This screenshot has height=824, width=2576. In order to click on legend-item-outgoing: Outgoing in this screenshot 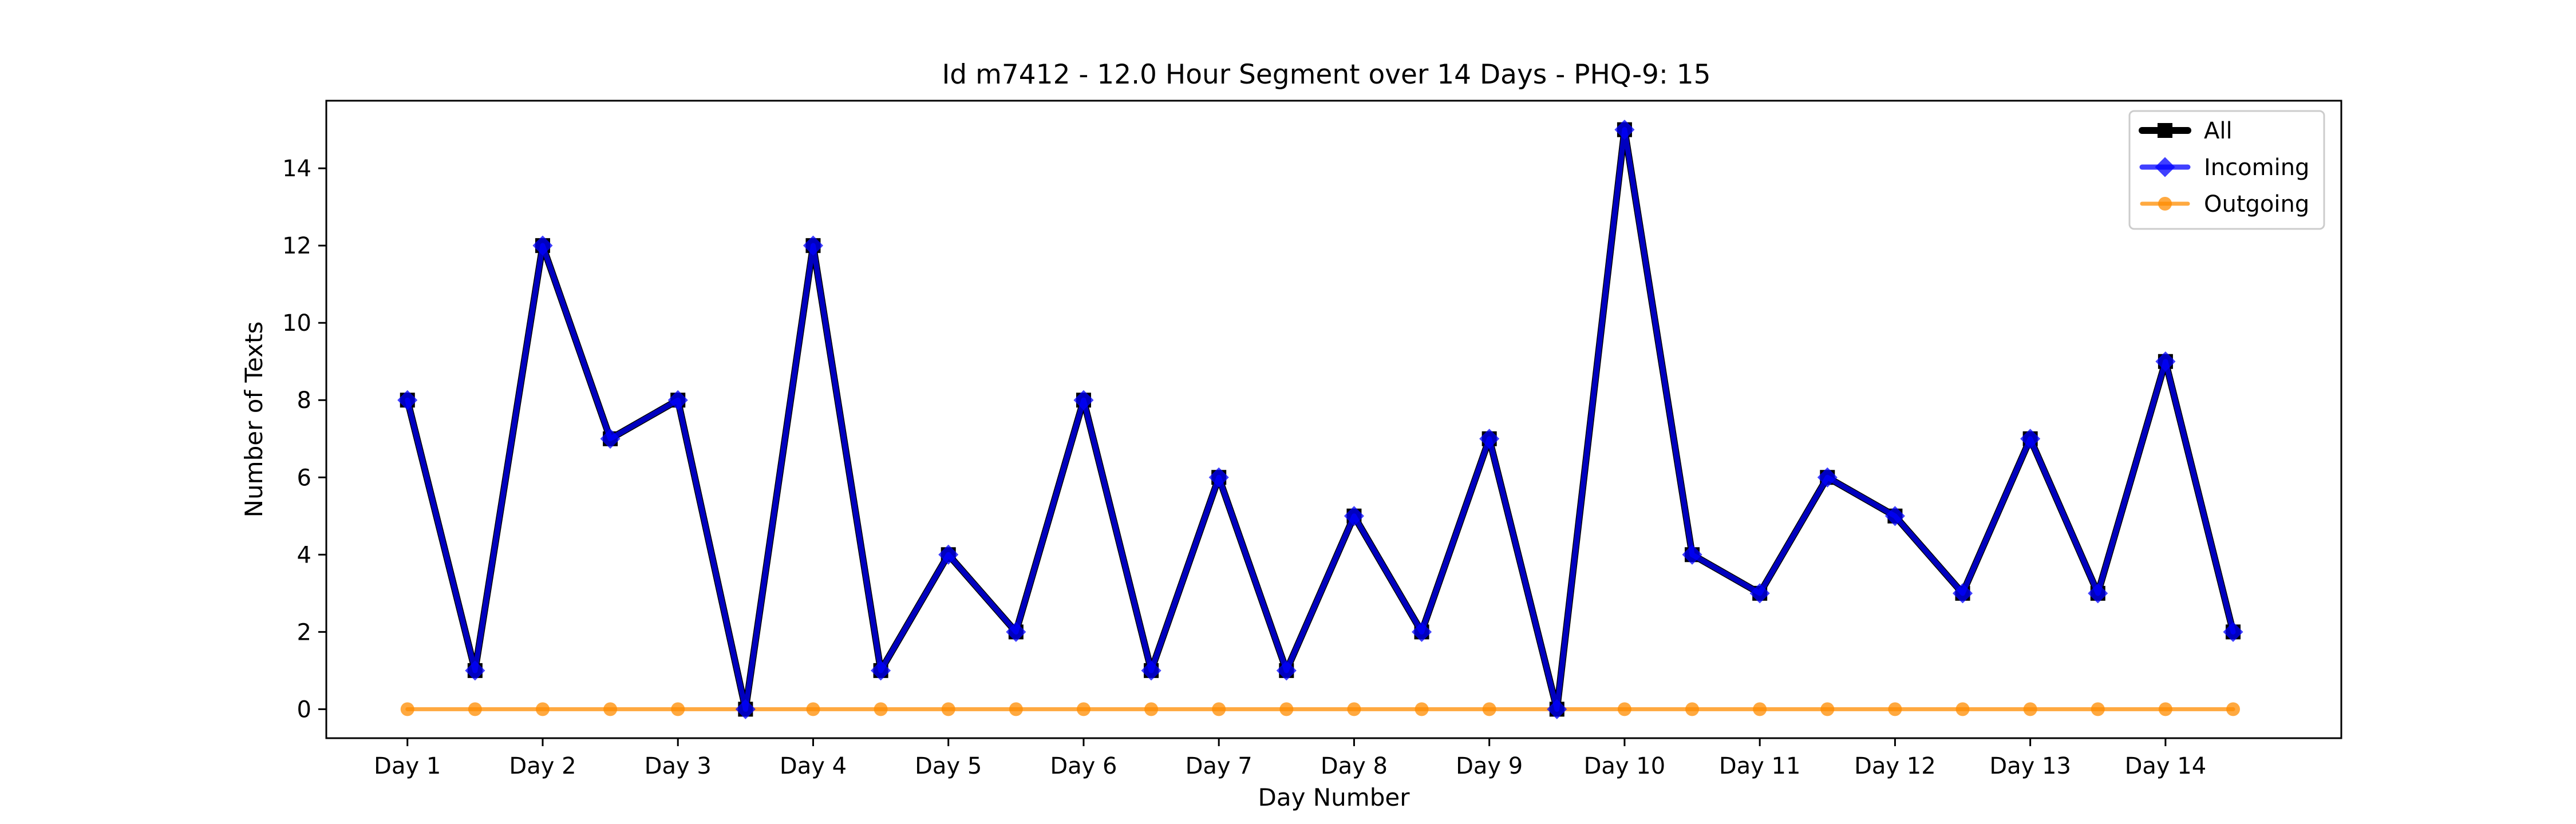, I will do `click(2224, 204)`.